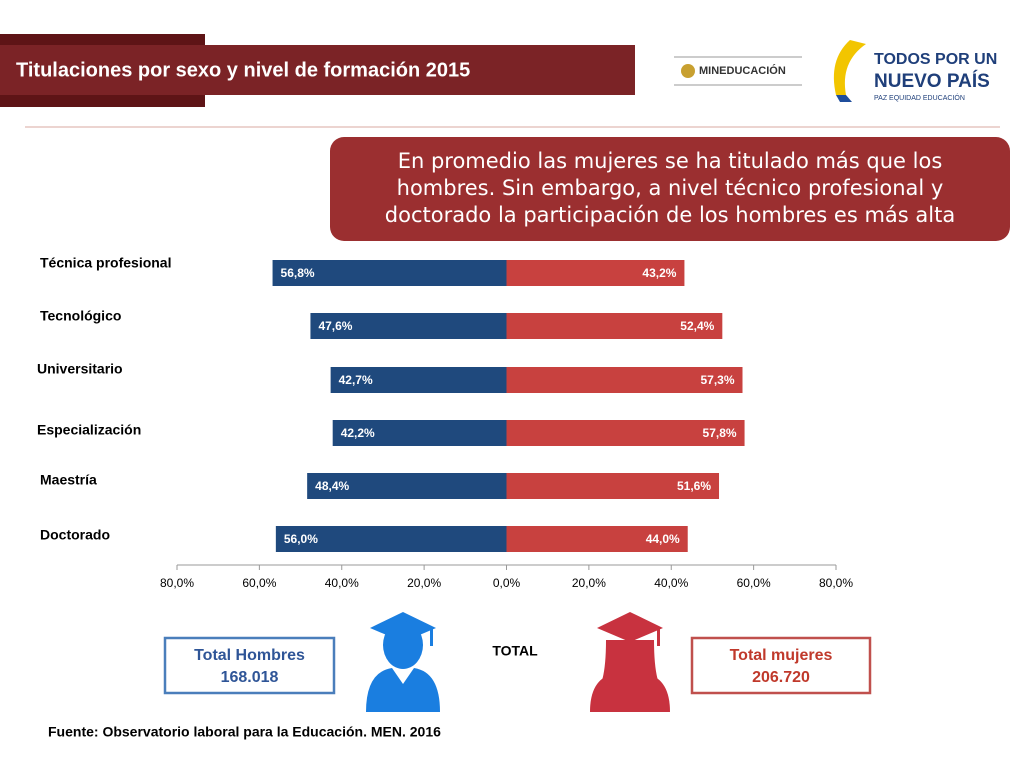  I want to click on female-icon, so click(630, 662).